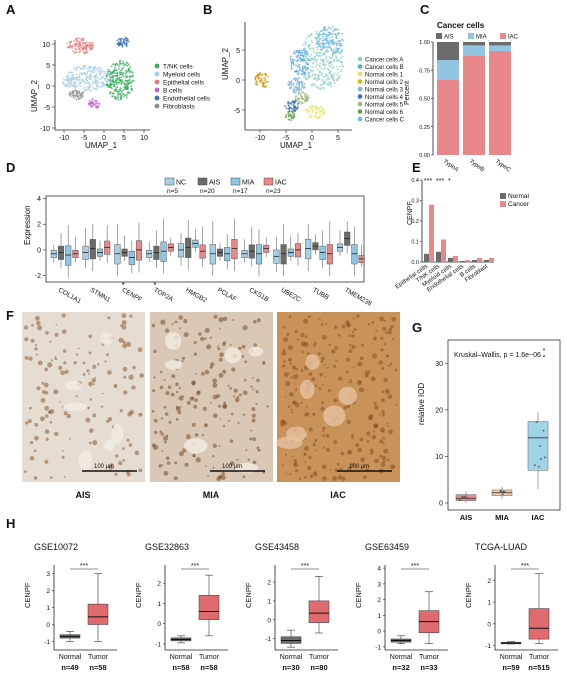 This screenshot has height=685, width=567. I want to click on chart-g-point, so click(543, 430).